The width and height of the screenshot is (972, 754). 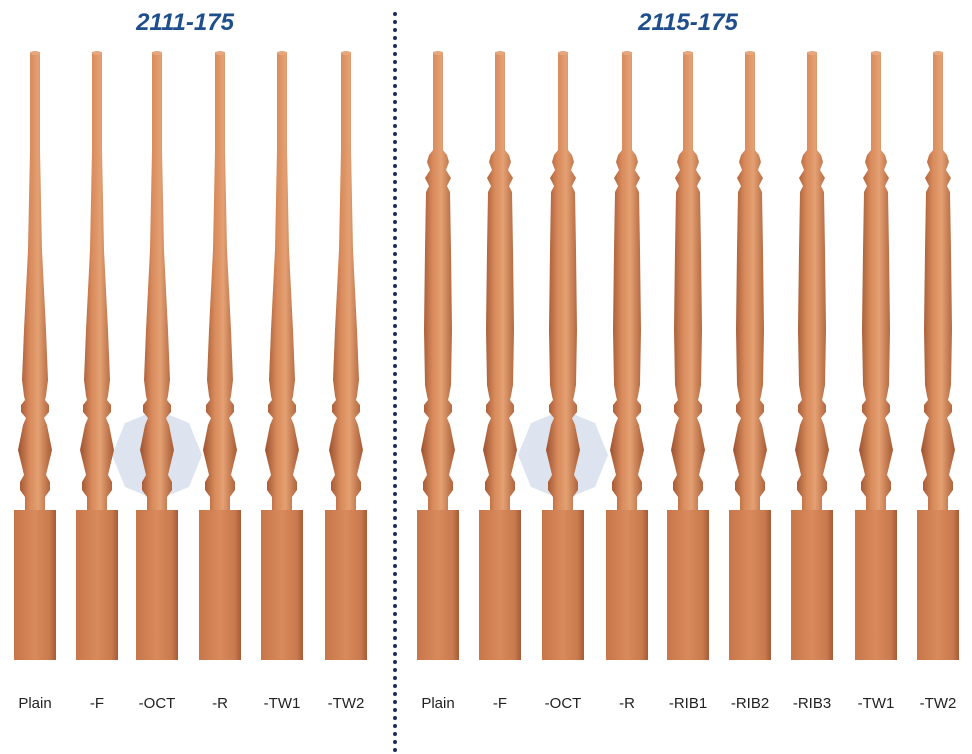 I want to click on group-title: 2111-175, so click(x=185, y=22).